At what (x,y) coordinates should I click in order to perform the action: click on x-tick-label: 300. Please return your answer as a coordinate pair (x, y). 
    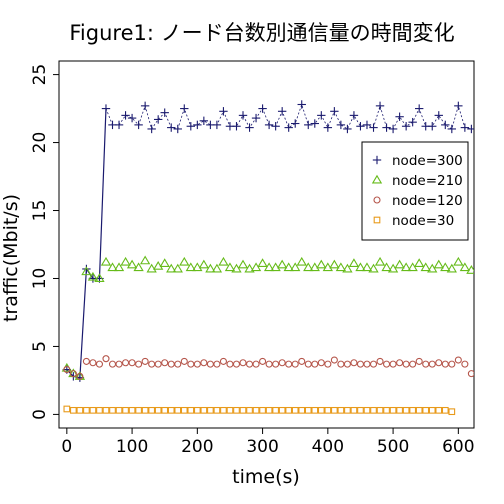
    Looking at the image, I should click on (262, 447).